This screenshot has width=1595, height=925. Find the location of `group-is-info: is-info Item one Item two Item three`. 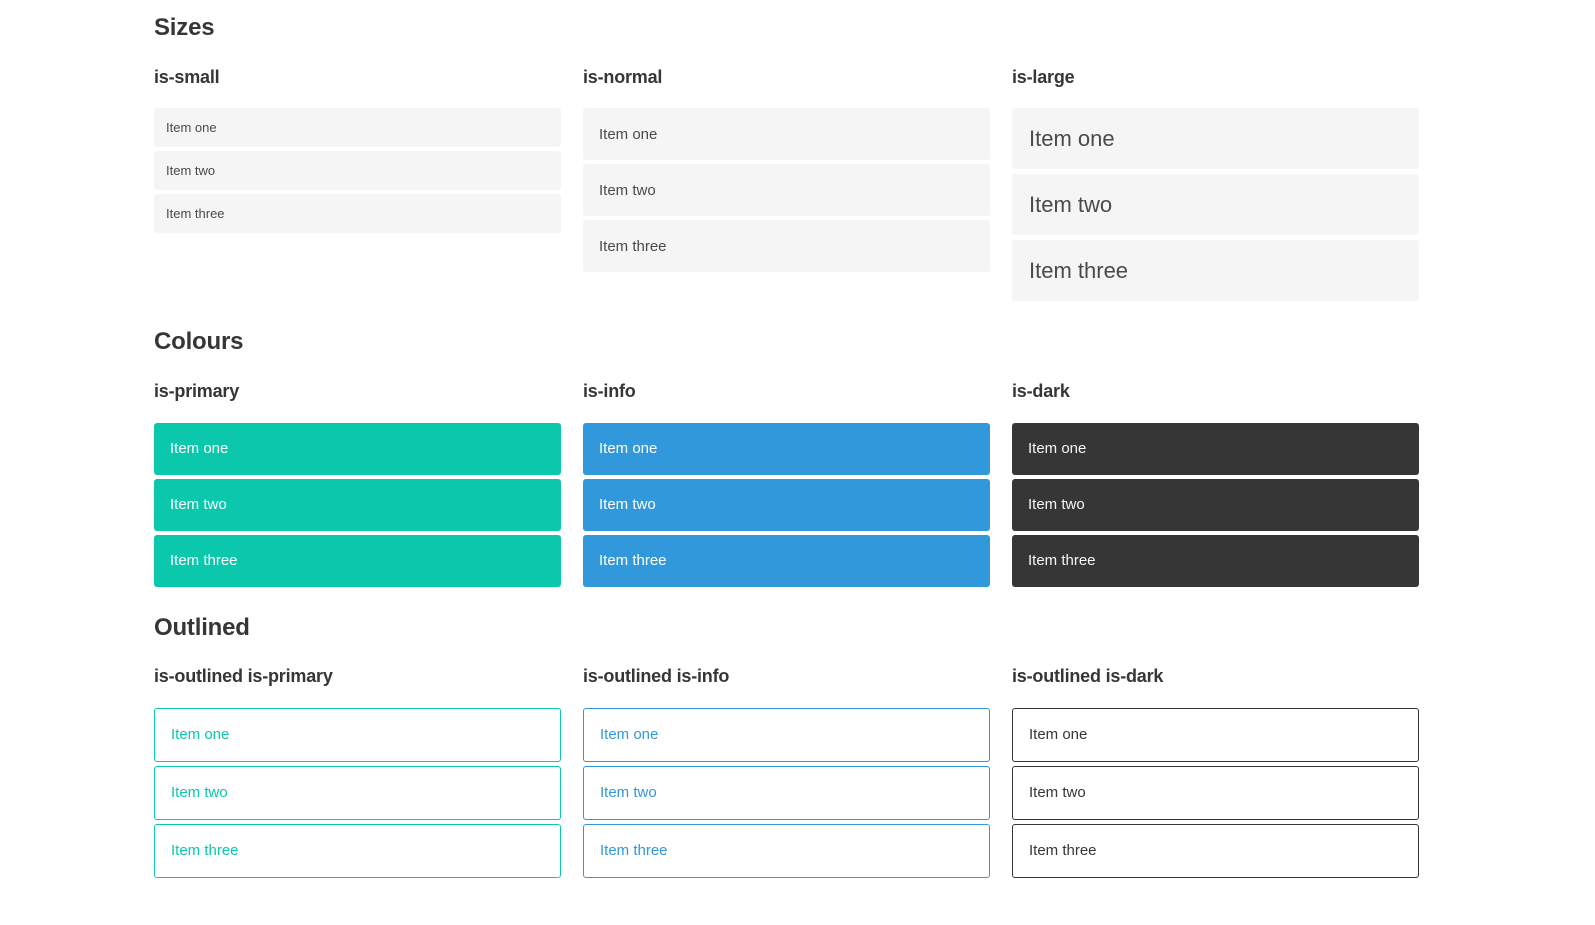

group-is-info: is-info Item one Item two Item three is located at coordinates (786, 484).